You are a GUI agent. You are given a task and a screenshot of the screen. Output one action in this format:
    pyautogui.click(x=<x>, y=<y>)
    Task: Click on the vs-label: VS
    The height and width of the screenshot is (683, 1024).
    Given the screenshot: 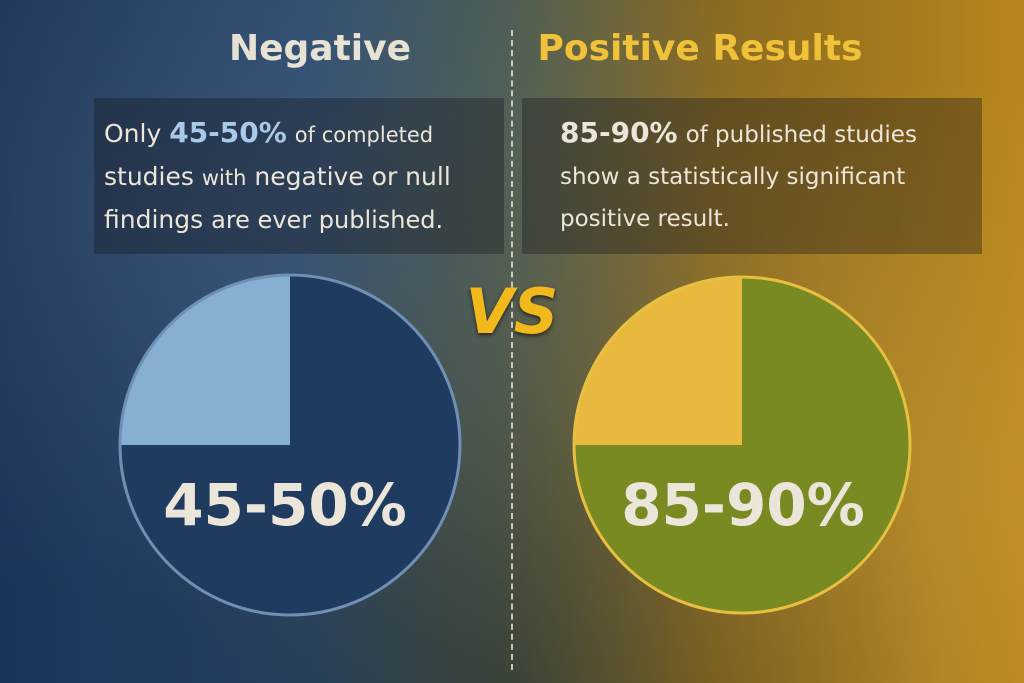 What is the action you would take?
    pyautogui.click(x=512, y=311)
    